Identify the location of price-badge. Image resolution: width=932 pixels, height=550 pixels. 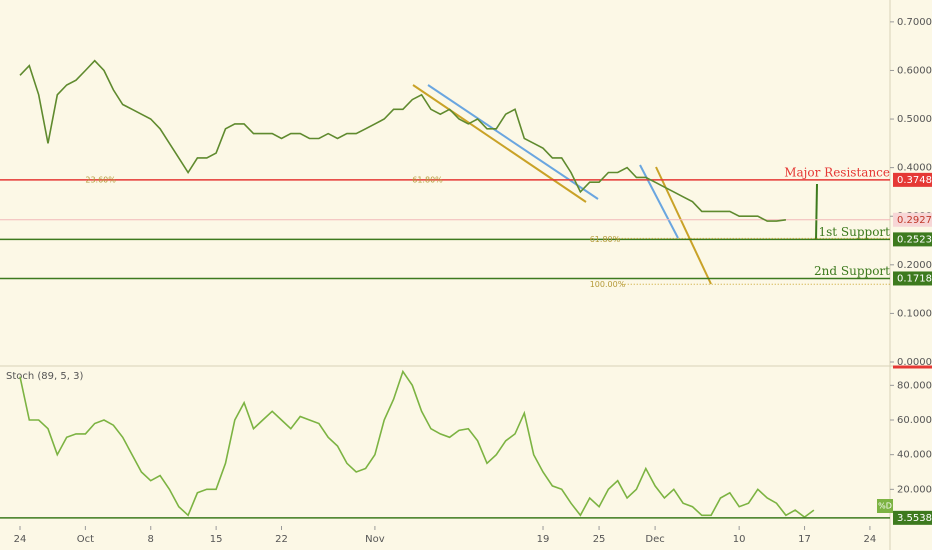
(912, 219).